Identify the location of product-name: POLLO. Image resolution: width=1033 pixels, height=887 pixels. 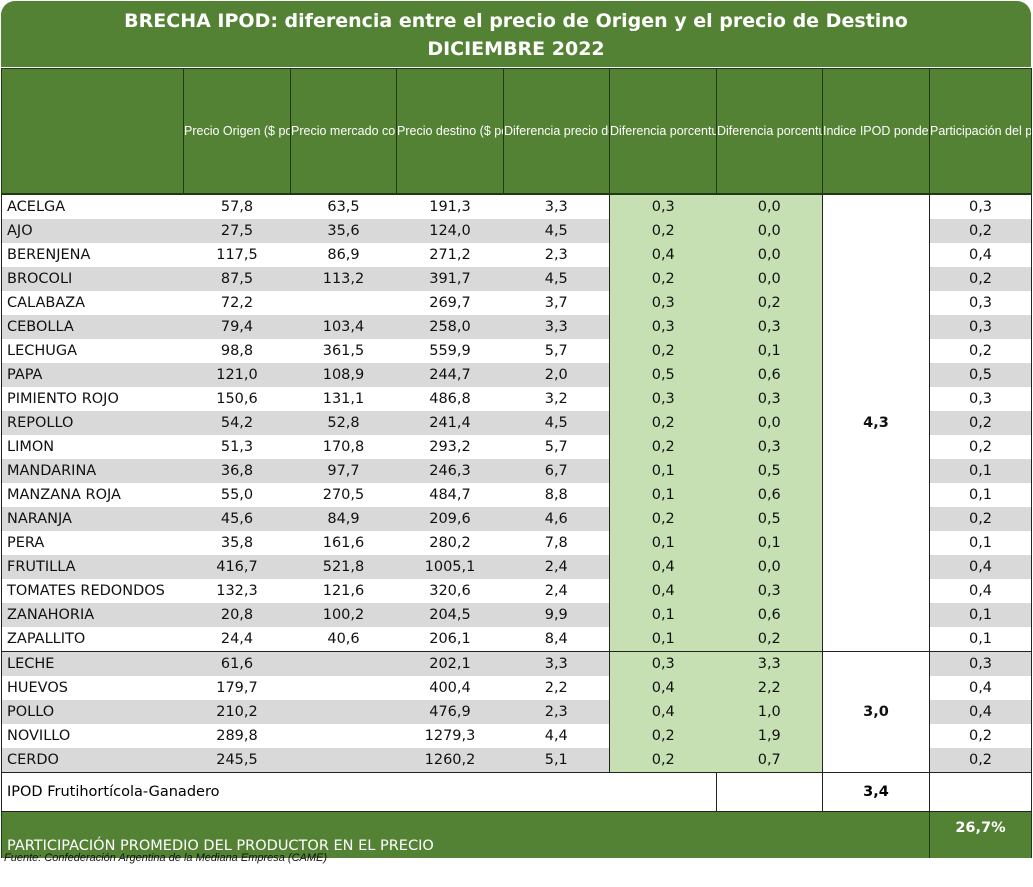
(92, 712).